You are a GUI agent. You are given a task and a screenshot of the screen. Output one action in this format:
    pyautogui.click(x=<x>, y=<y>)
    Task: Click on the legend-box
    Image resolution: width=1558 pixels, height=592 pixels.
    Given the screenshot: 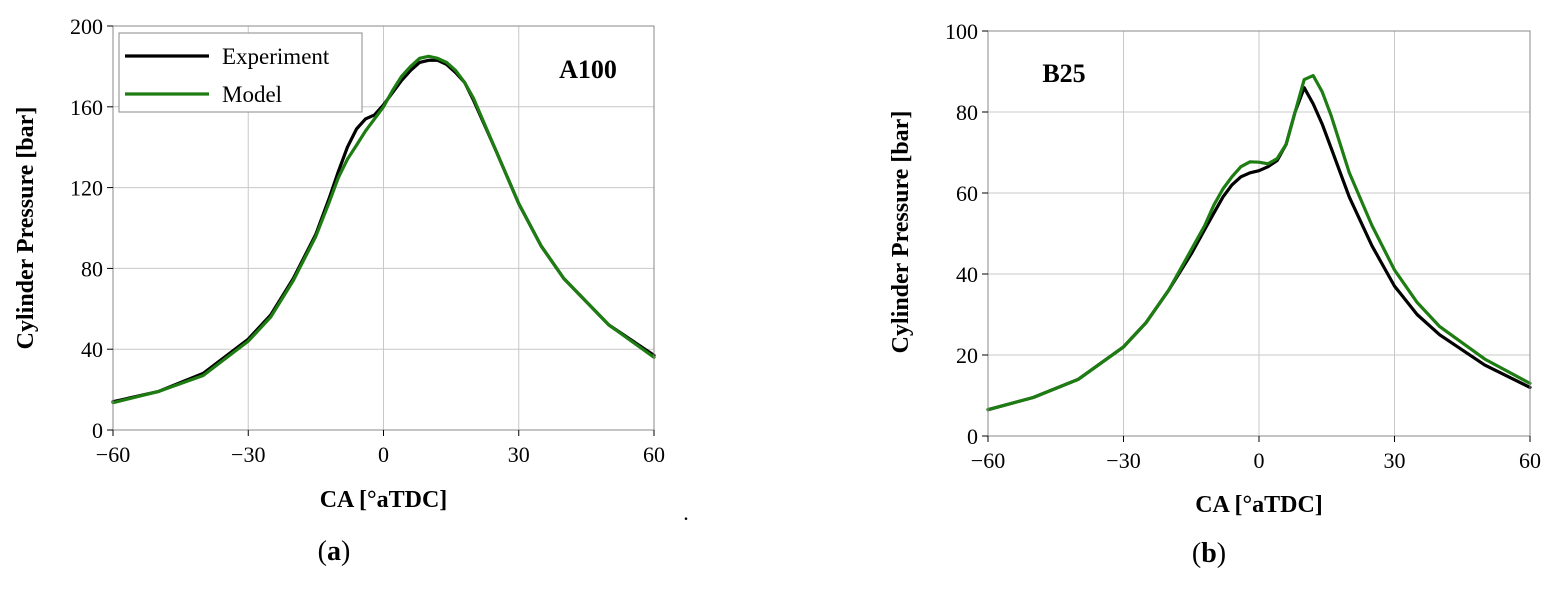 What is the action you would take?
    pyautogui.click(x=240, y=72)
    